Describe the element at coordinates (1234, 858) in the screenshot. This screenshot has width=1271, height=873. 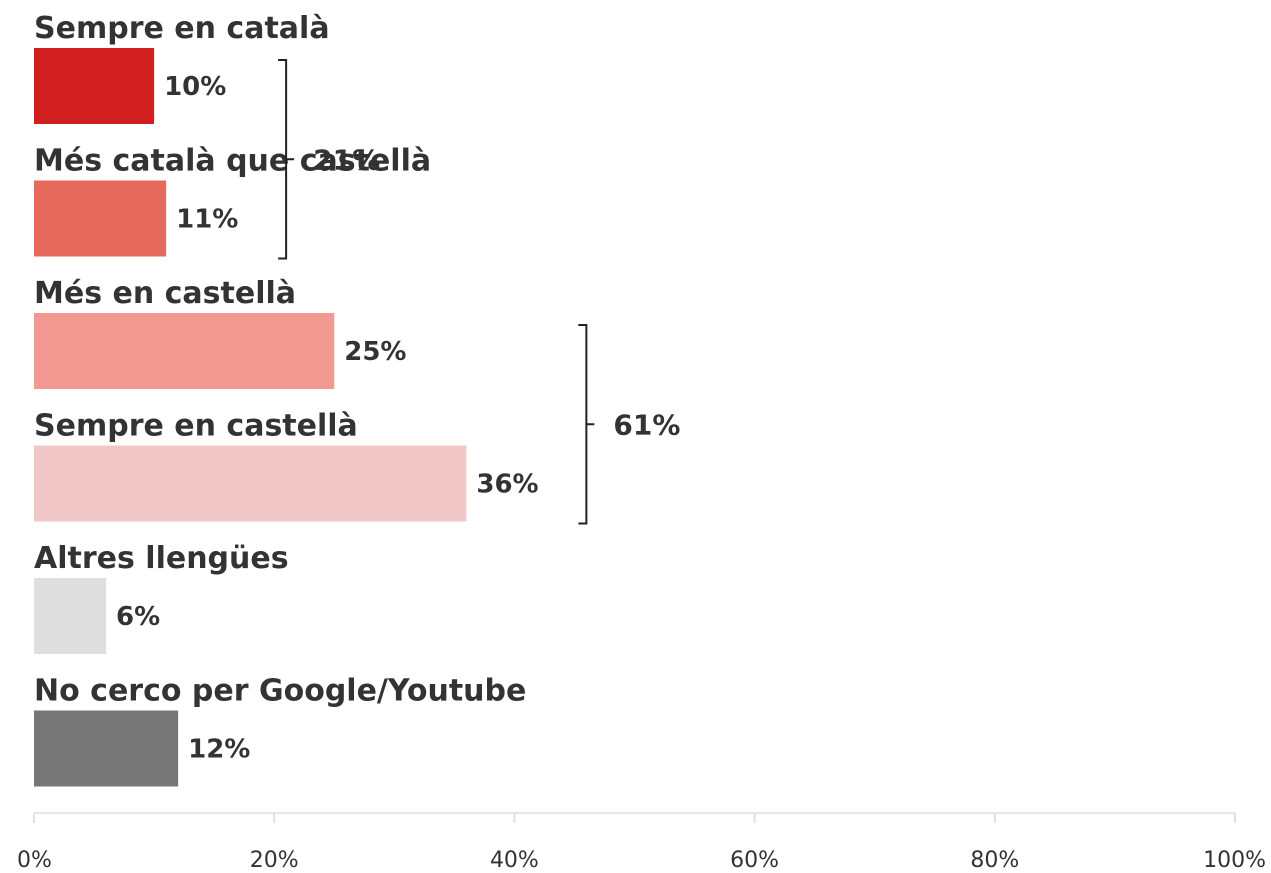
I see `x-tick-label: 100%` at that location.